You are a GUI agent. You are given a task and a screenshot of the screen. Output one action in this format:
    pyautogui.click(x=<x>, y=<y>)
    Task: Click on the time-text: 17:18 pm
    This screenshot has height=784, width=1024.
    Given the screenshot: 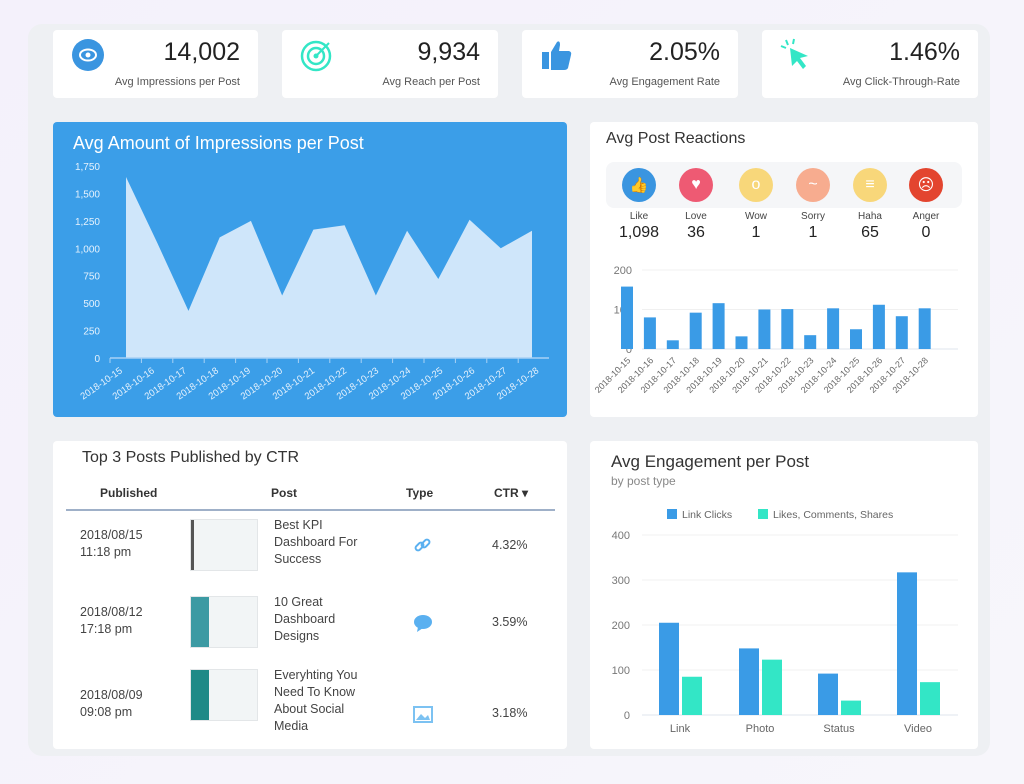 What is the action you would take?
    pyautogui.click(x=106, y=629)
    